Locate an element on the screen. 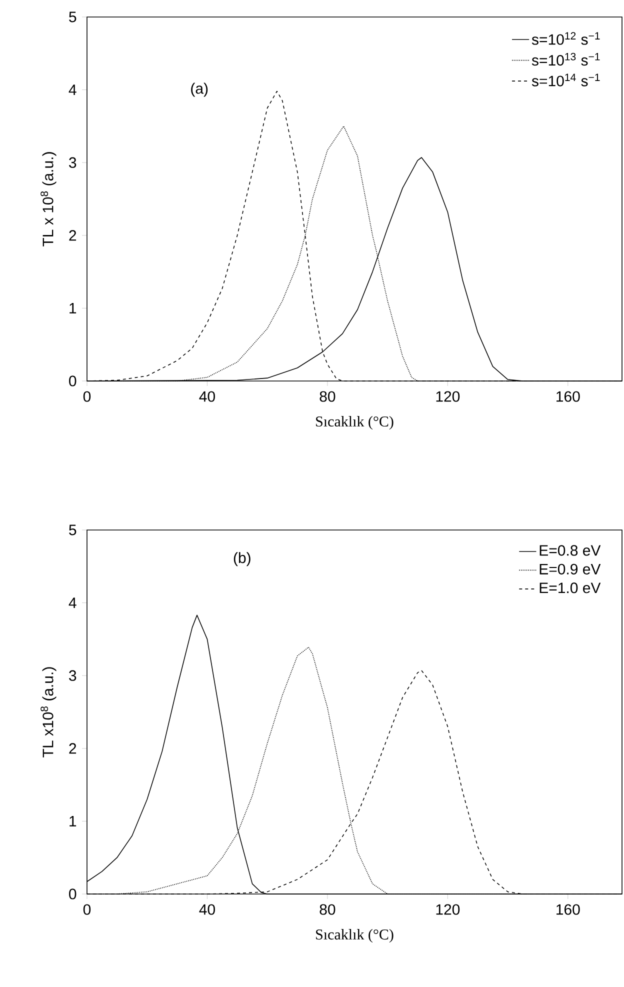 The height and width of the screenshot is (987, 624). legend-label: s=10$^{12}$ s$^{−1}$ is located at coordinates (566, 38).